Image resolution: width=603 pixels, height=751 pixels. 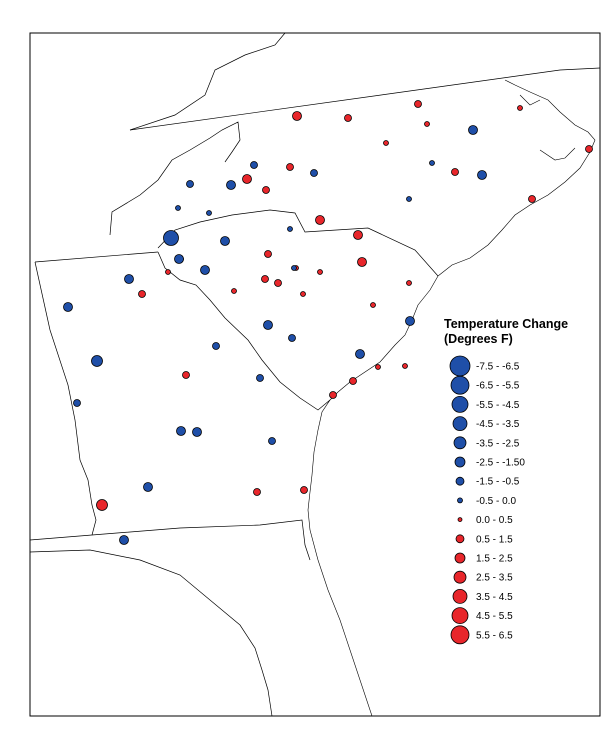 What do you see at coordinates (498, 405) in the screenshot?
I see `legend-label: -5.5 - -4.5` at bounding box center [498, 405].